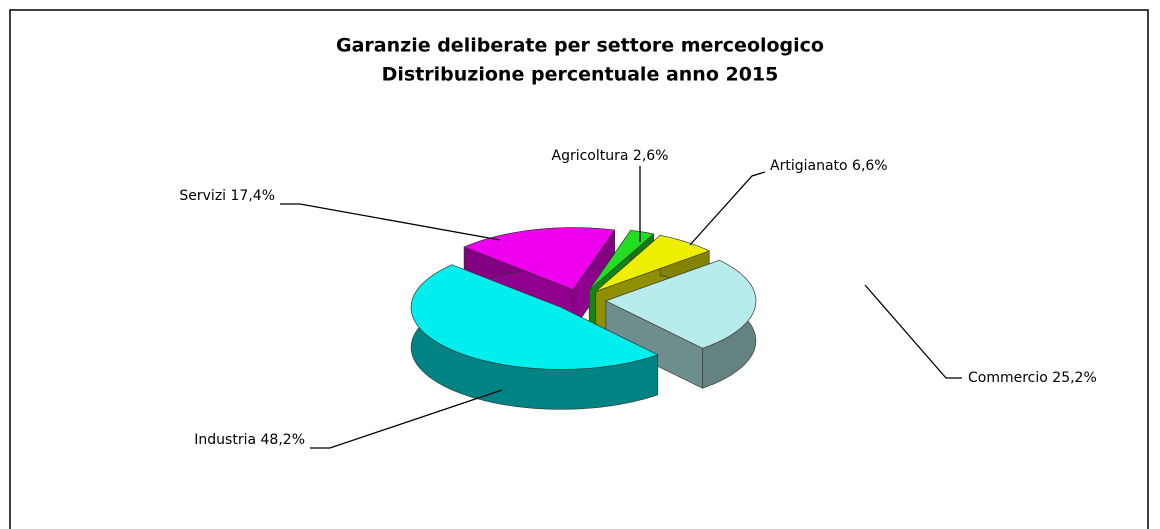 Image resolution: width=1160 pixels, height=529 pixels. What do you see at coordinates (283, 440) in the screenshot?
I see `slice-value: 48,2%` at bounding box center [283, 440].